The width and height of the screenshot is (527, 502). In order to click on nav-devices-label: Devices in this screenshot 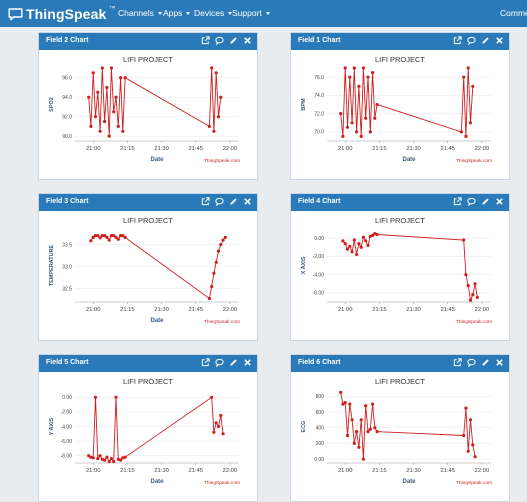, I will do `click(209, 13)`.